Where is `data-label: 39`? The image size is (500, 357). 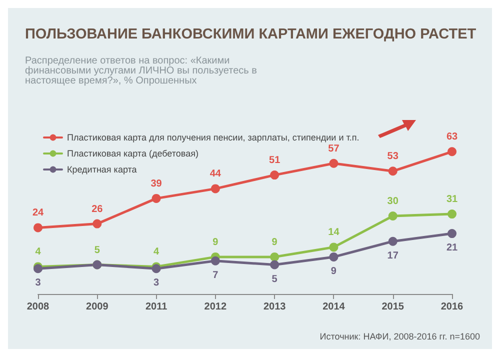 data-label: 39 is located at coordinates (156, 184).